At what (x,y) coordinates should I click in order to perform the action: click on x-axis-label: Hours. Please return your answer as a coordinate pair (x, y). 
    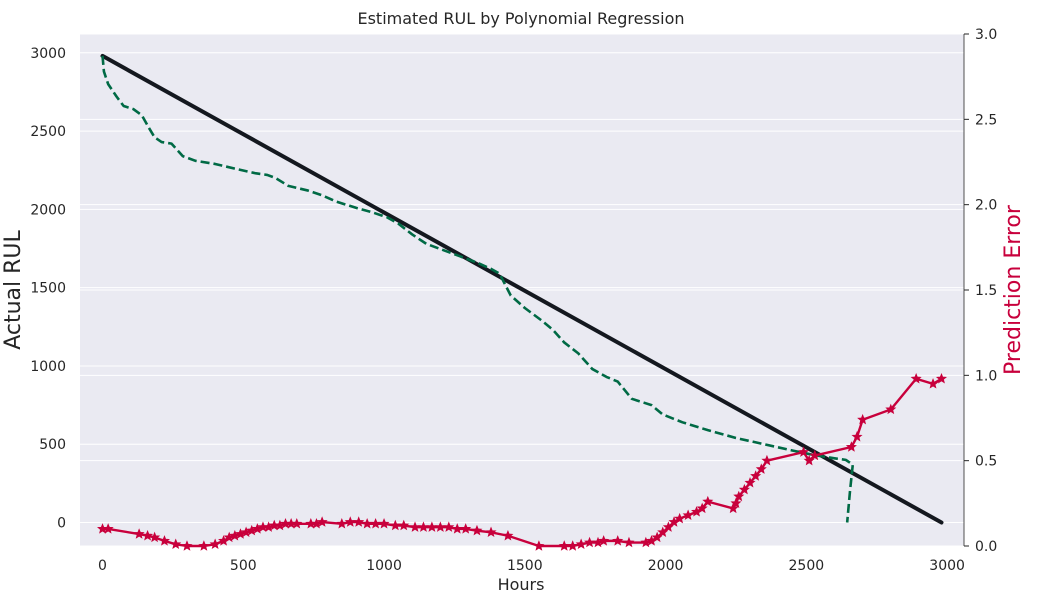
    Looking at the image, I should click on (521, 584).